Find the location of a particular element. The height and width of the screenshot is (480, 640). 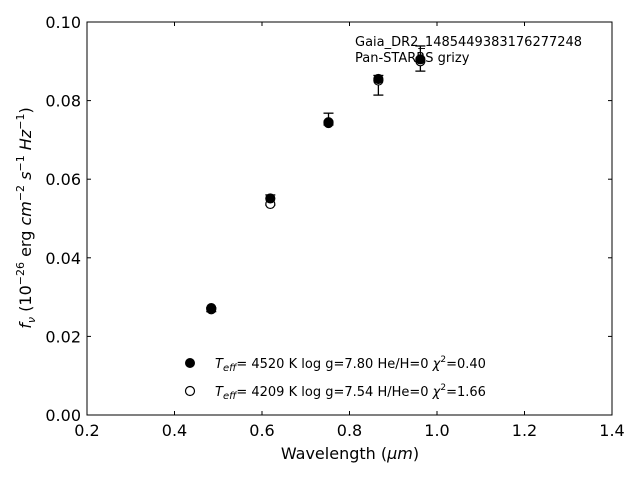

legend-entry-2: Teff= 4209 K log g=7.54 H/He=0 χ2=1.66 is located at coordinates (335, 392).